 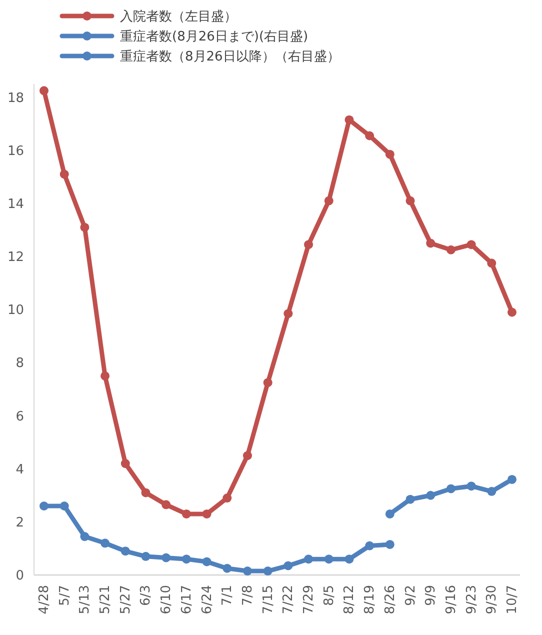 I want to click on x-tick-label: 8/26, so click(x=390, y=599).